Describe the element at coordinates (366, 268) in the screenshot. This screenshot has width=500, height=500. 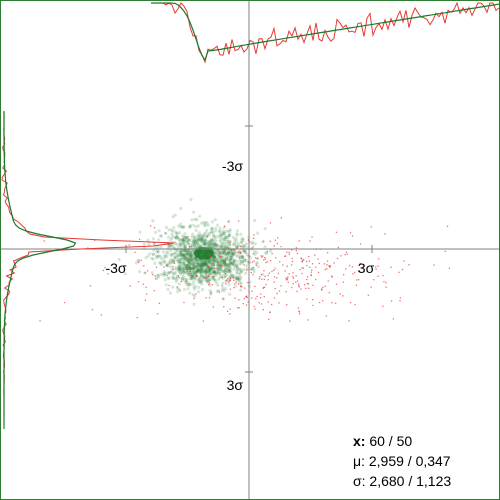
I see `x-tick-label: 3σ` at that location.